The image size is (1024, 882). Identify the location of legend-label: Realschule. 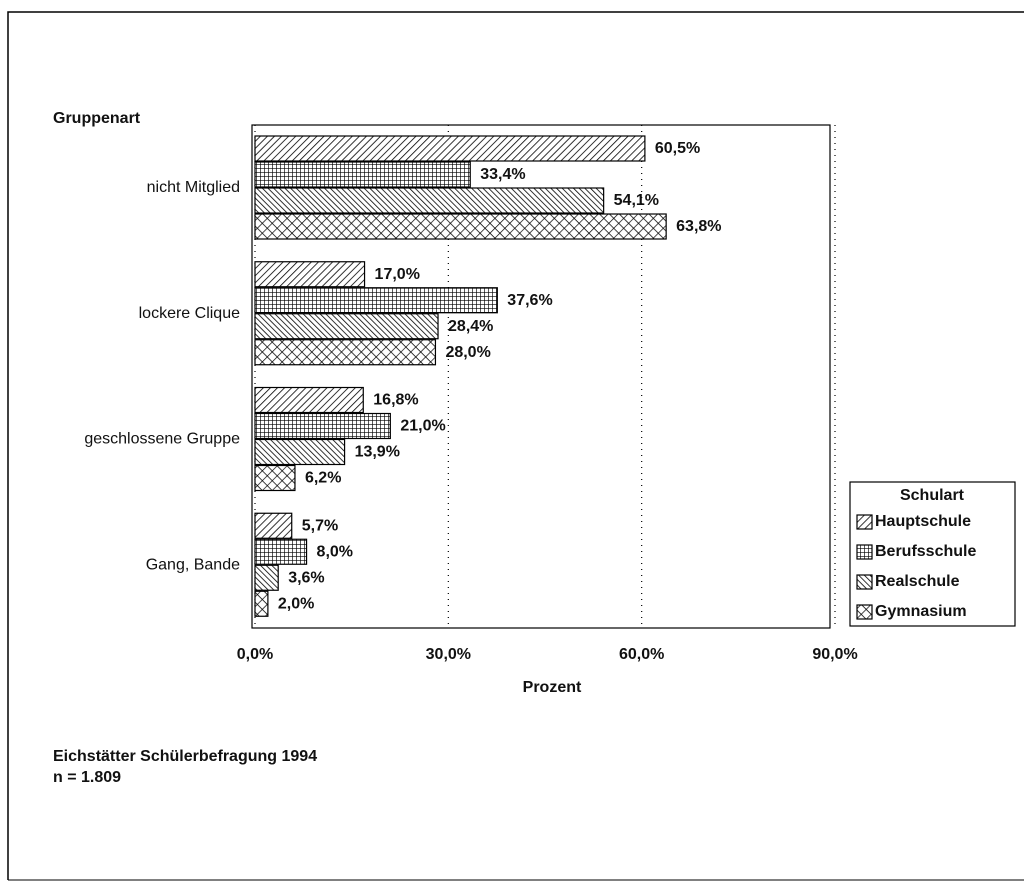
(917, 581).